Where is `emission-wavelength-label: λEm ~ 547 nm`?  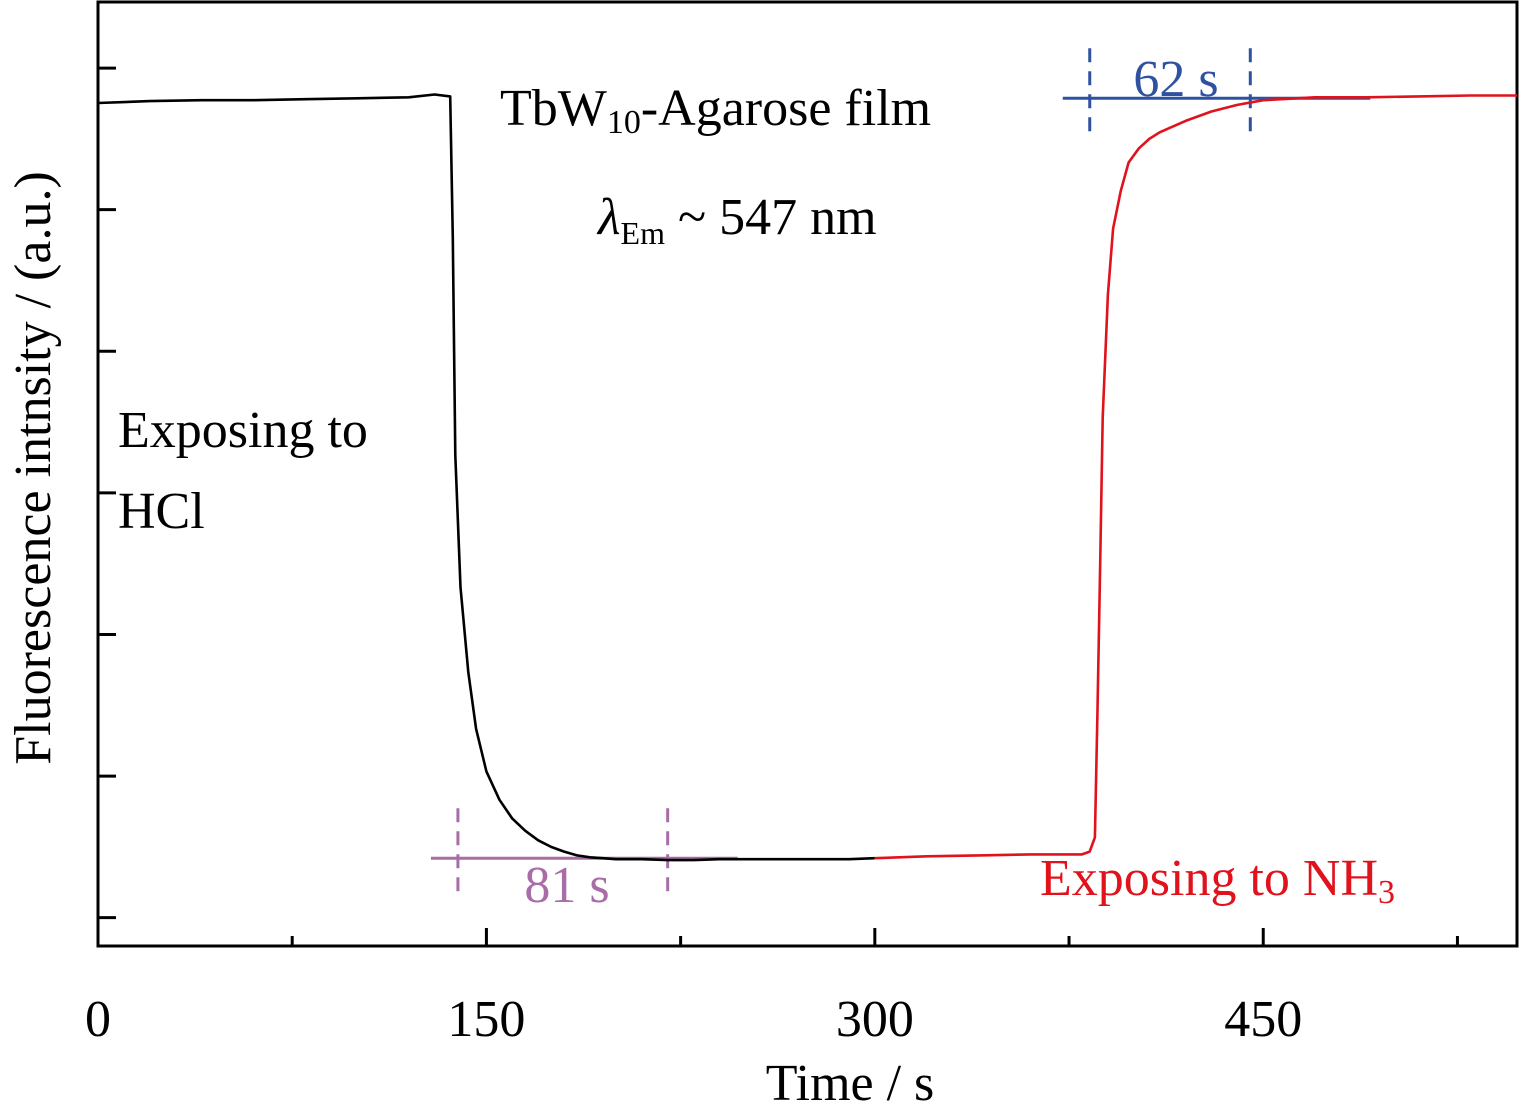
emission-wavelength-label: λEm ~ 547 nm is located at coordinates (736, 220).